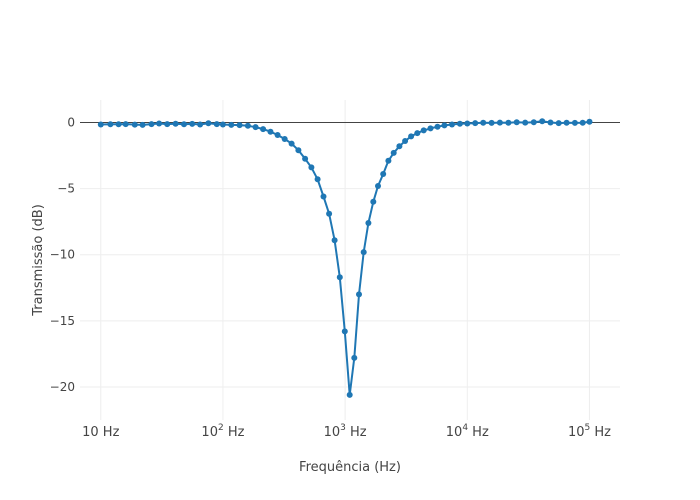  Describe the element at coordinates (467, 431) in the screenshot. I see `x-tick-label: 104 Hz` at that location.